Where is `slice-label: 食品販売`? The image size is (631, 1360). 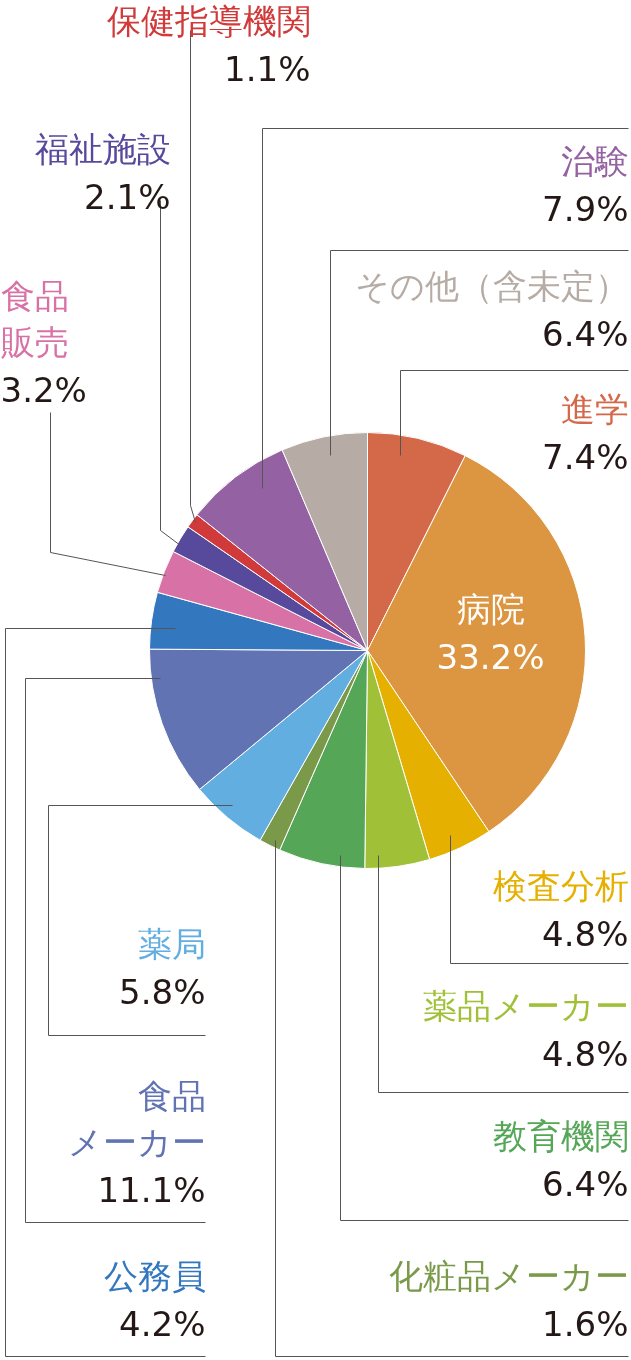 slice-label: 食品販売 is located at coordinates (34, 318).